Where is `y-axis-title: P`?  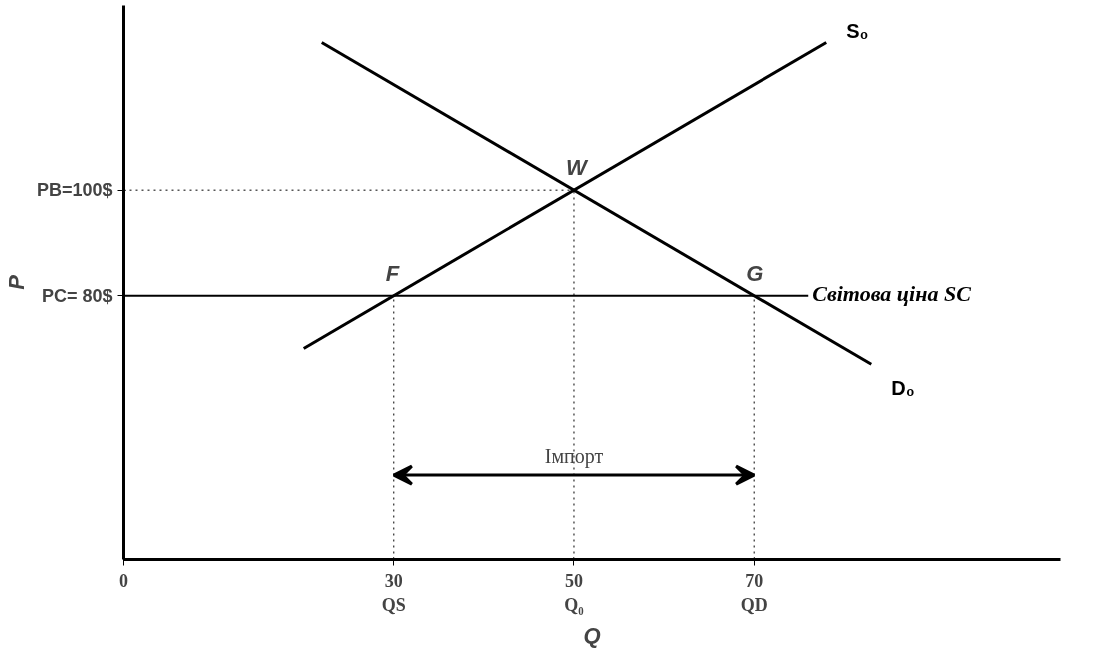 y-axis-title: P is located at coordinates (16, 282).